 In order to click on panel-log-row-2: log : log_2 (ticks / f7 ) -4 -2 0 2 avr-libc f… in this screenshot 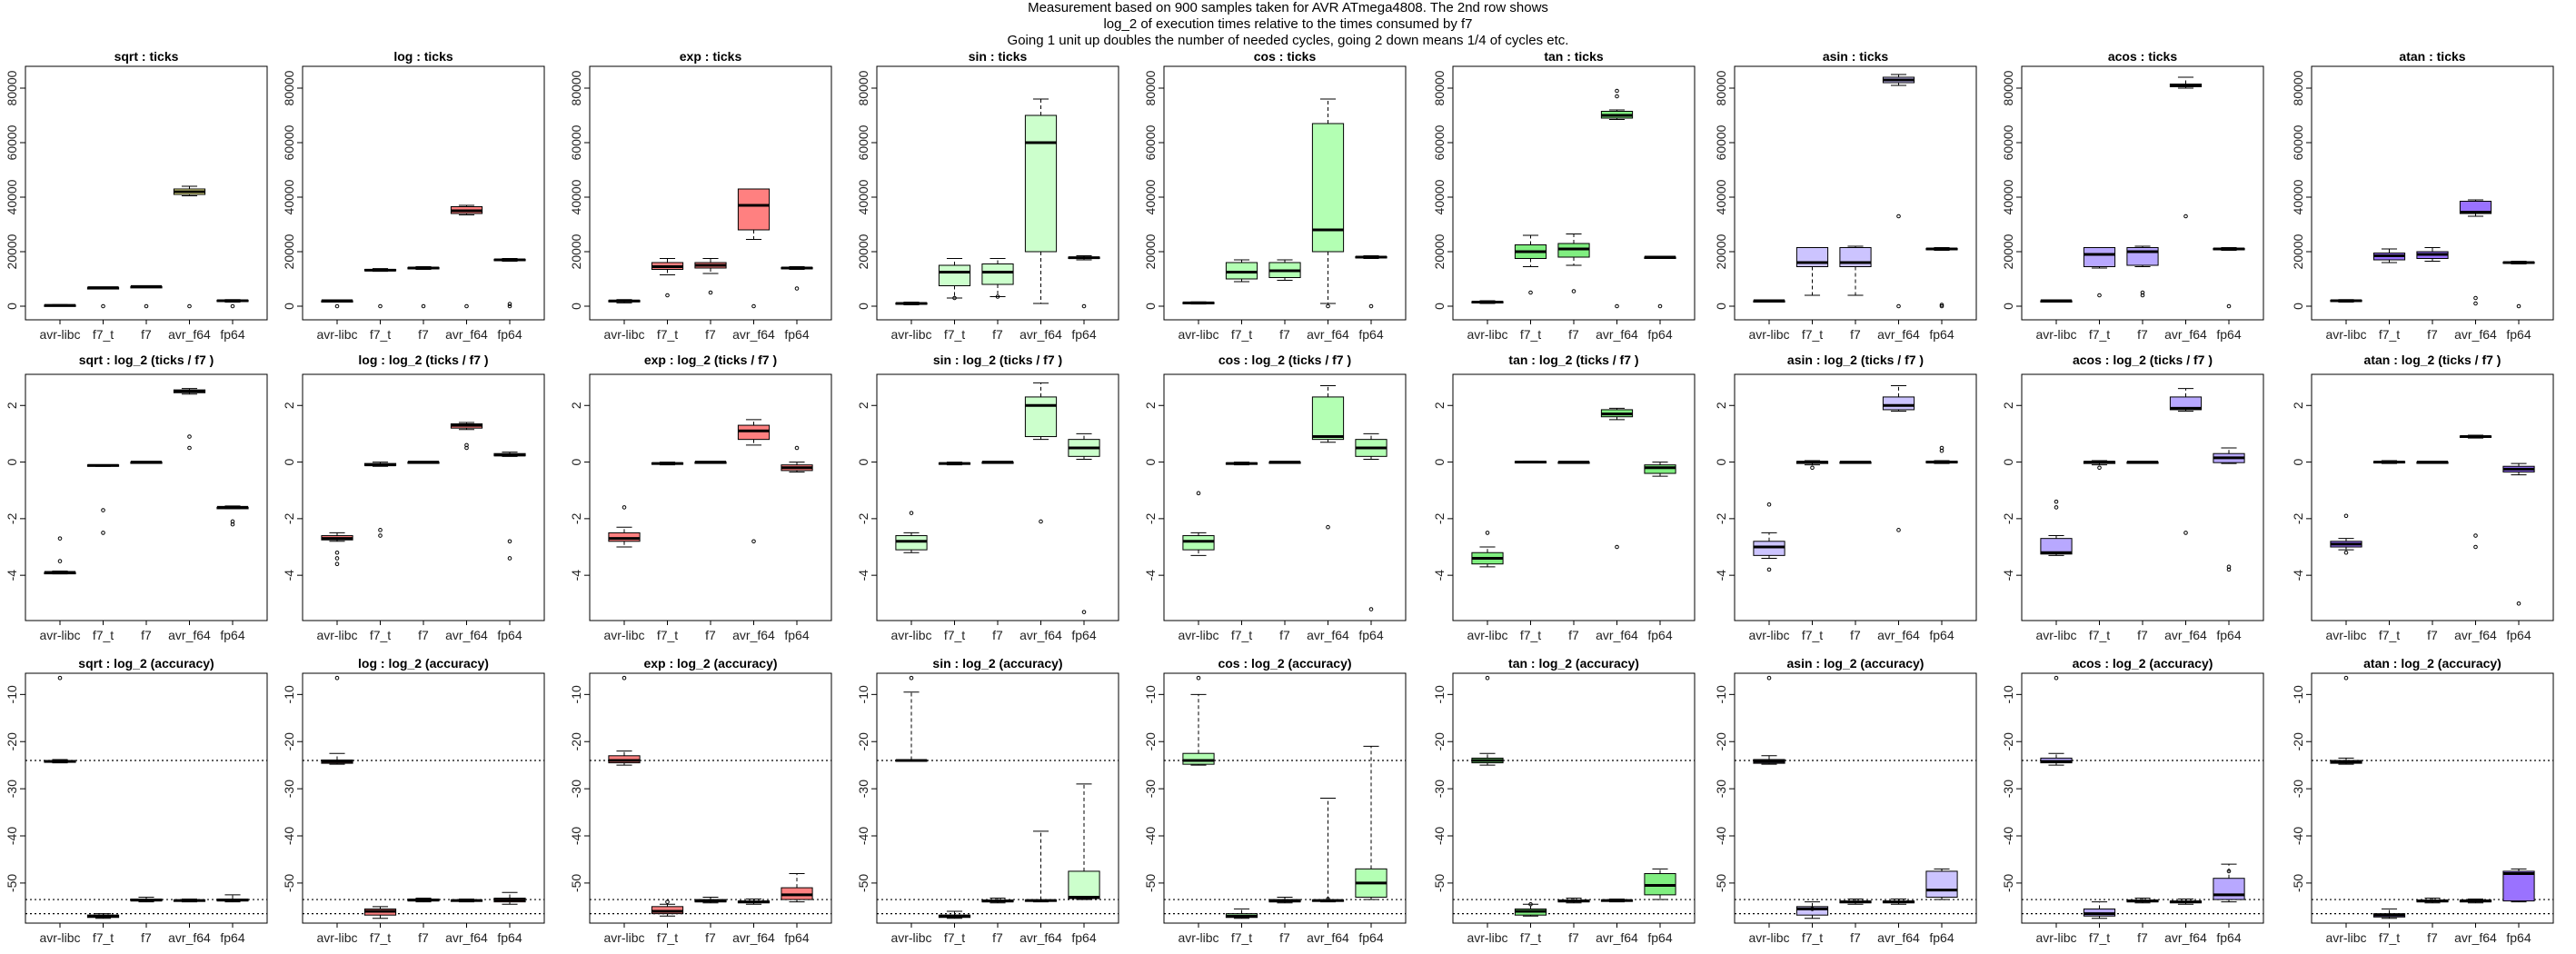, I will do `click(413, 497)`.